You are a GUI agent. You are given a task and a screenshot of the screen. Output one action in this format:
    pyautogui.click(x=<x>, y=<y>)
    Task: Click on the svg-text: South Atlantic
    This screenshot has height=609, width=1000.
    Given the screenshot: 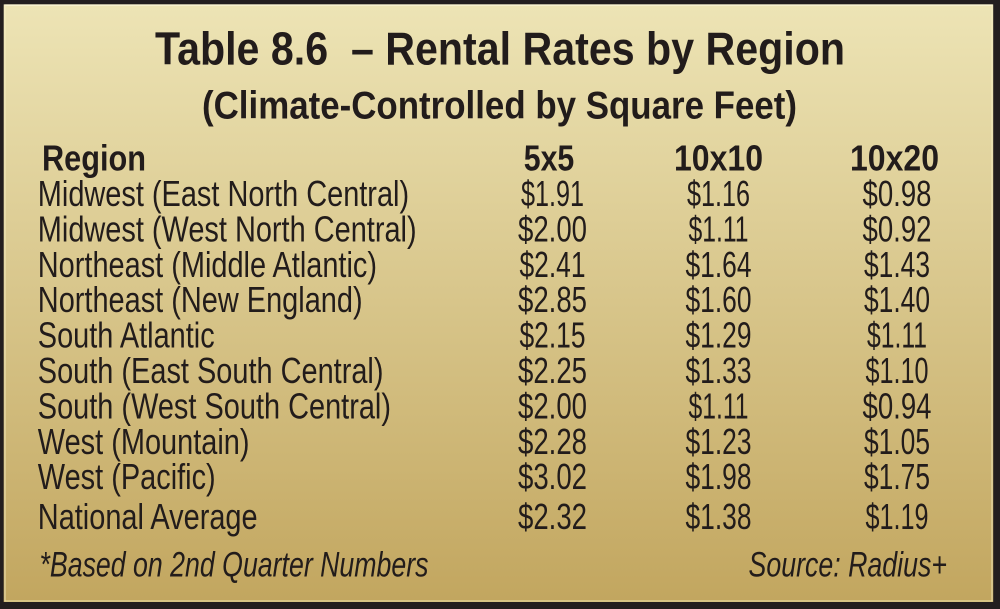 What is the action you would take?
    pyautogui.click(x=126, y=335)
    